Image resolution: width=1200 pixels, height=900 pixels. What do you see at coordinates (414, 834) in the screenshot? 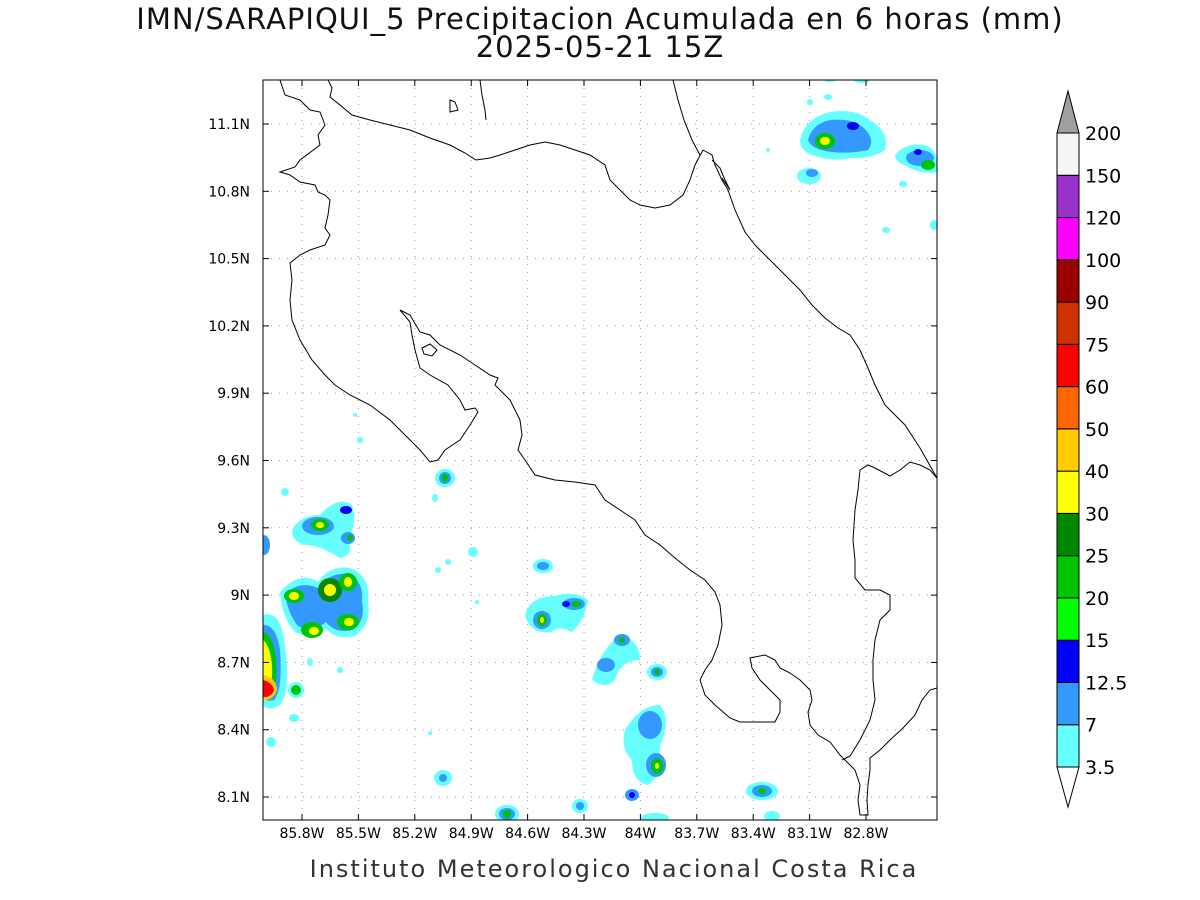
I see `lon-tick-label: 85.2W` at bounding box center [414, 834].